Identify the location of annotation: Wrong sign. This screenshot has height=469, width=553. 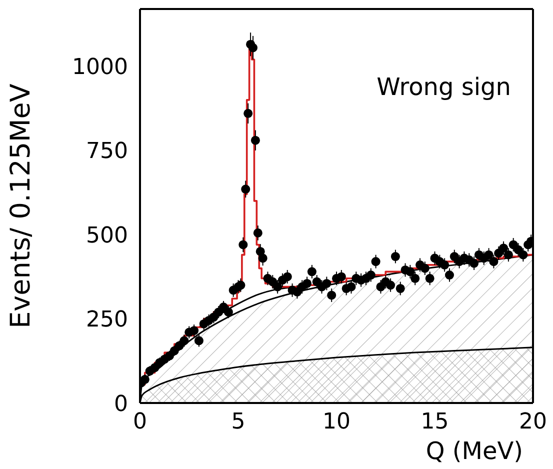
(443, 87).